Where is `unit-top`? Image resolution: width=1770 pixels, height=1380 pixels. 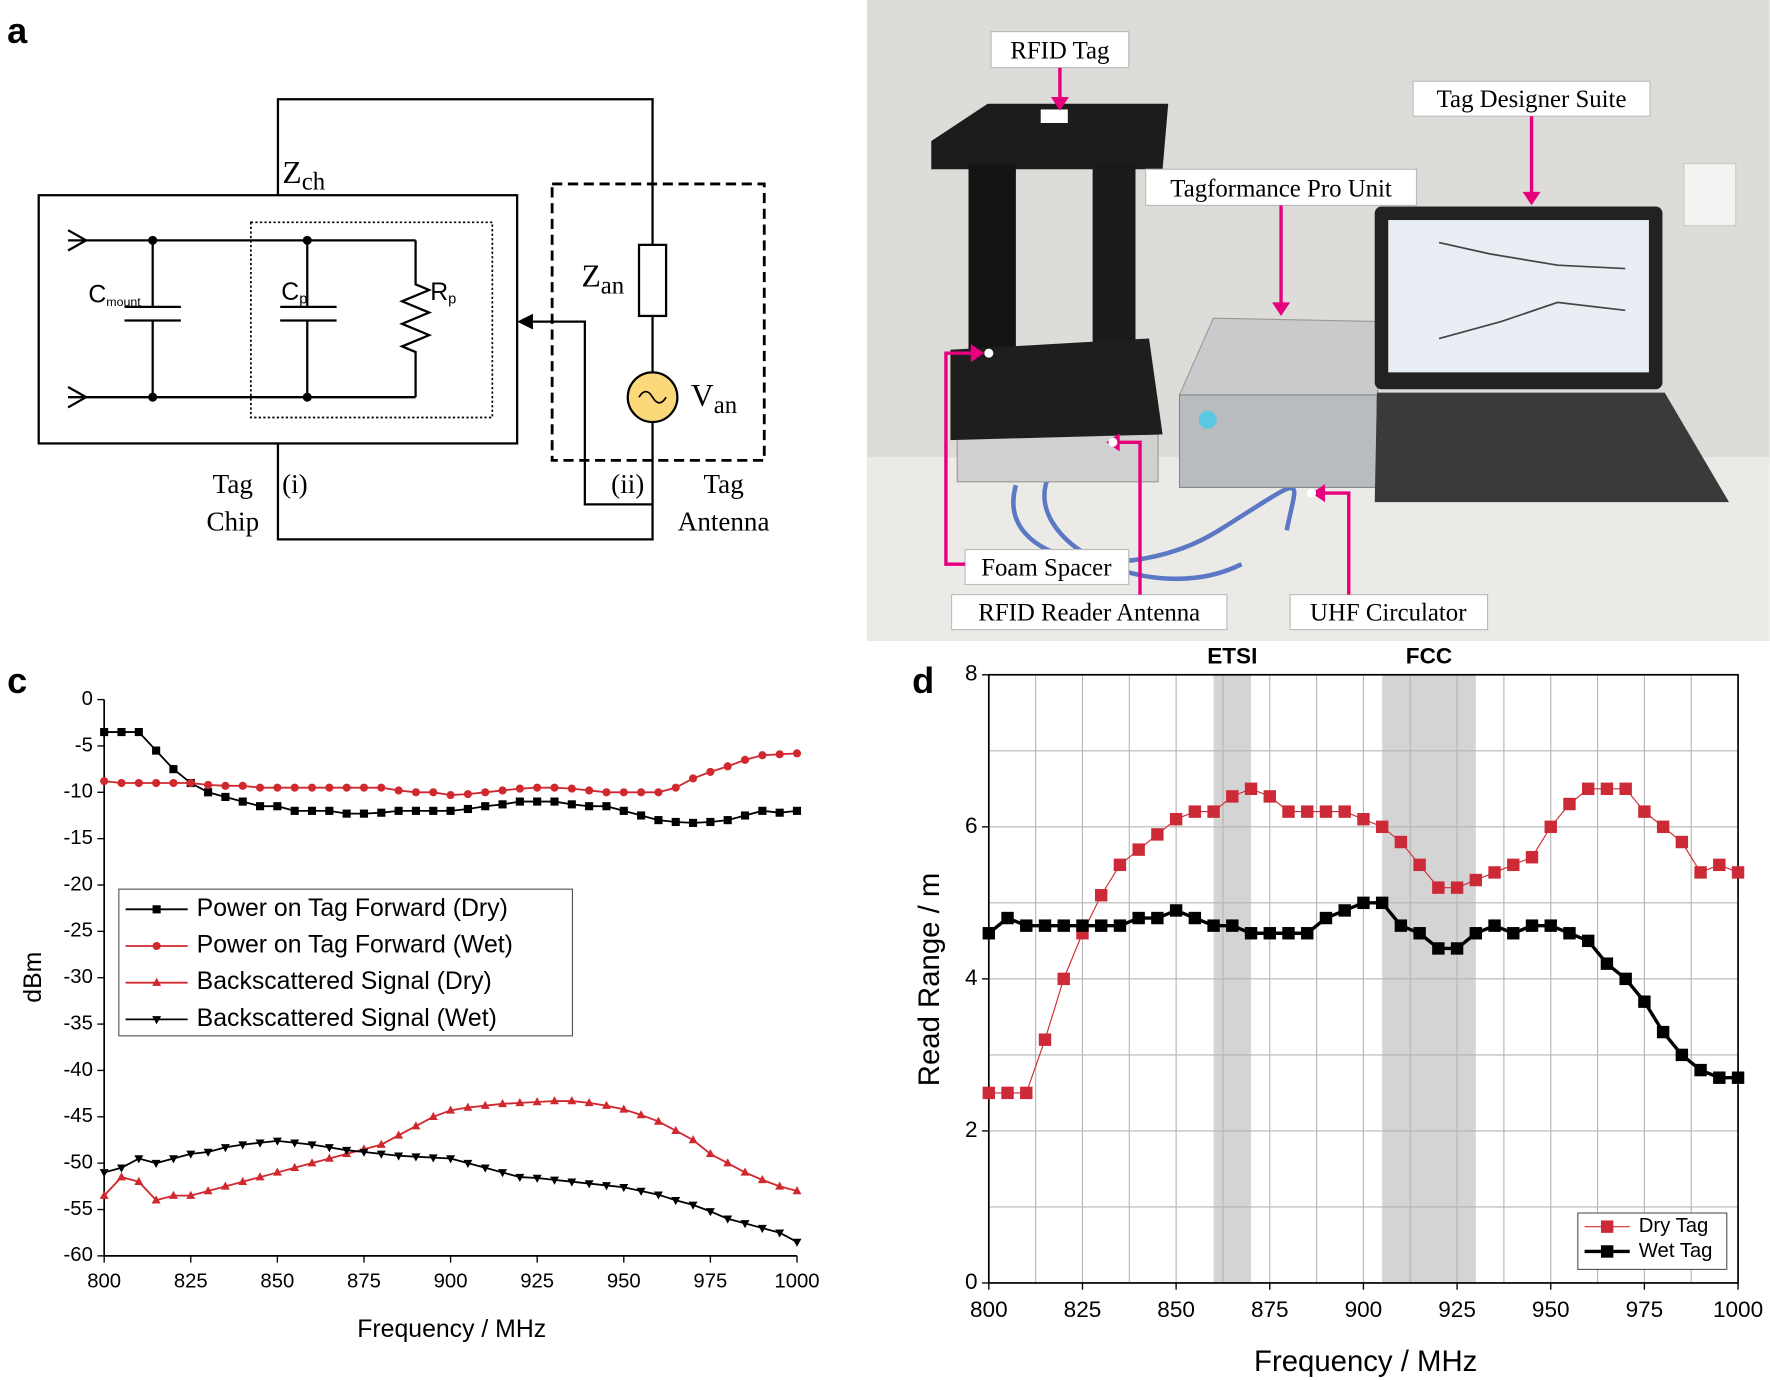
unit-top is located at coordinates (1281, 359).